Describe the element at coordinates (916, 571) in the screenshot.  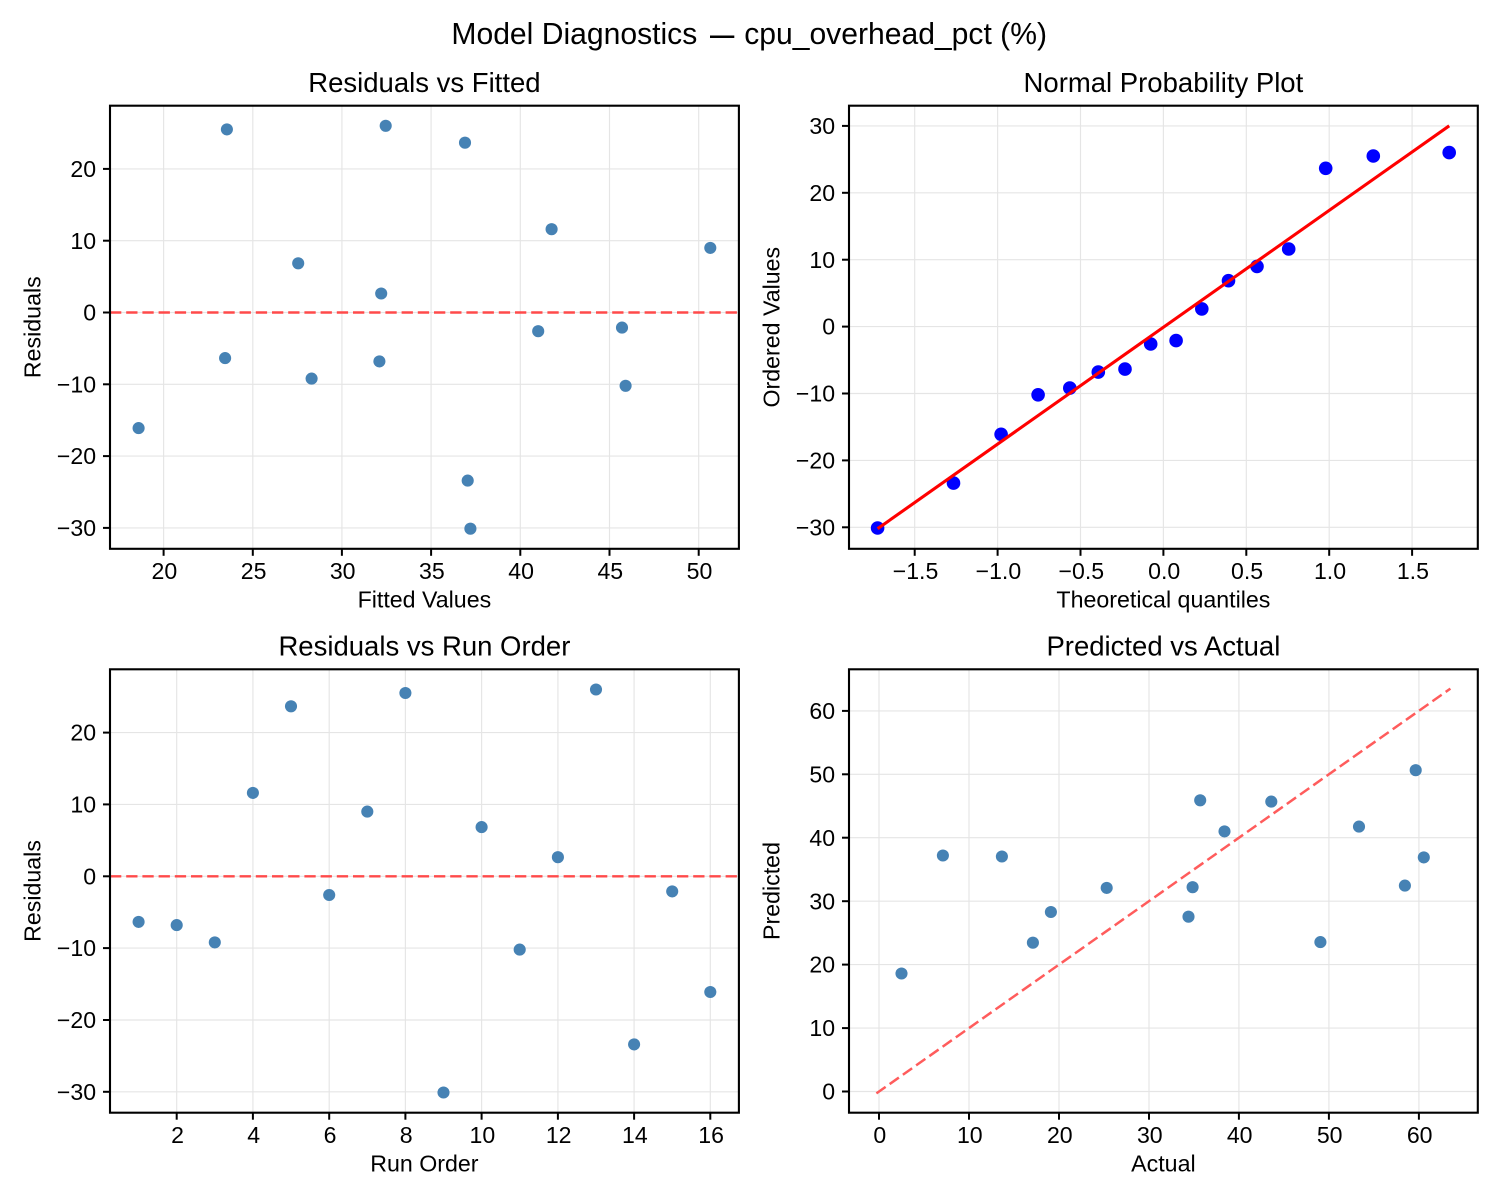
I see `svg-text: −1.5` at that location.